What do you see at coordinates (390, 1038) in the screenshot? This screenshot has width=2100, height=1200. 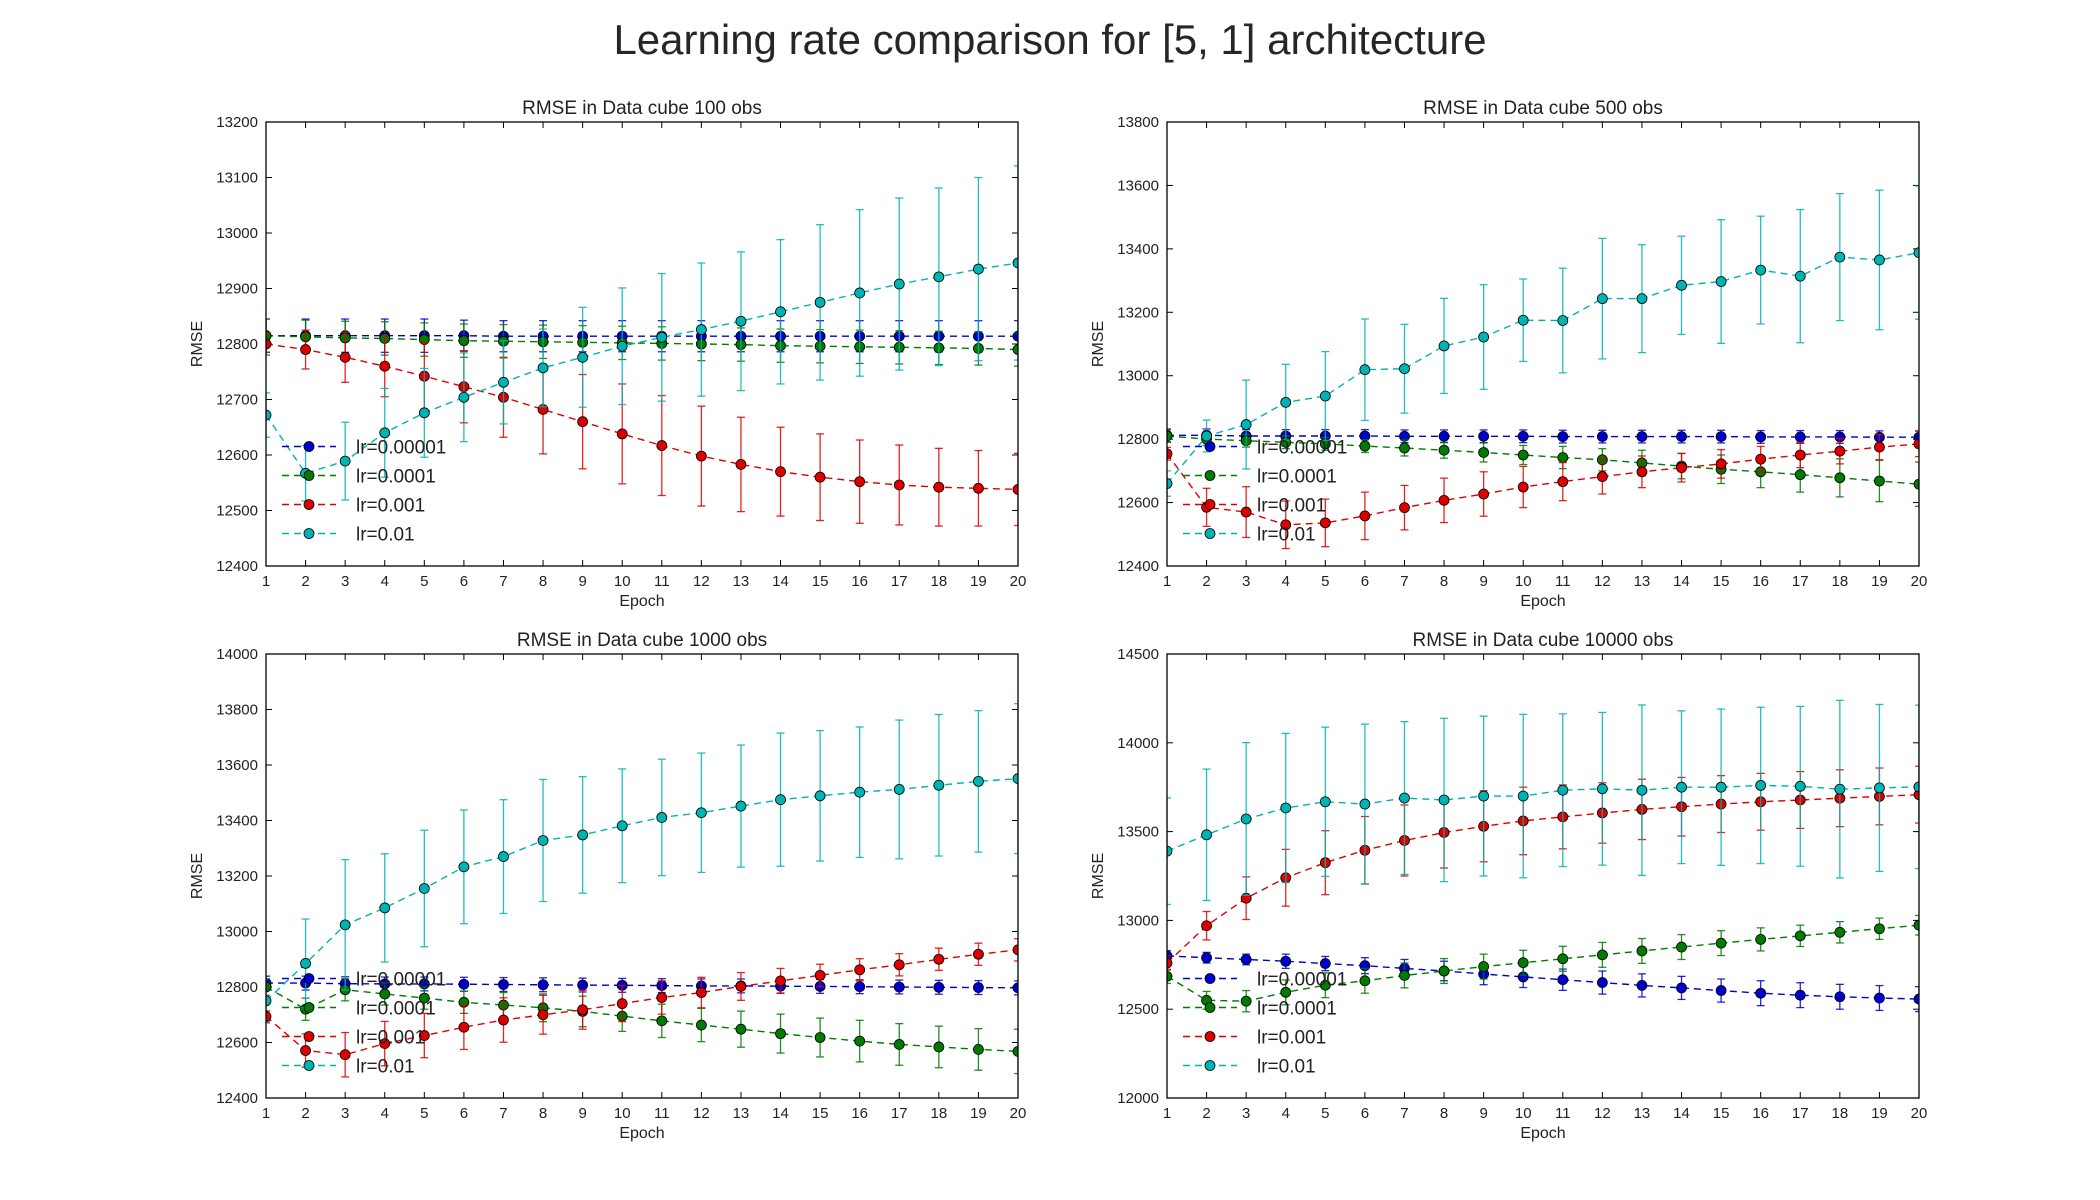 I see `legend-label: lr=0.001` at bounding box center [390, 1038].